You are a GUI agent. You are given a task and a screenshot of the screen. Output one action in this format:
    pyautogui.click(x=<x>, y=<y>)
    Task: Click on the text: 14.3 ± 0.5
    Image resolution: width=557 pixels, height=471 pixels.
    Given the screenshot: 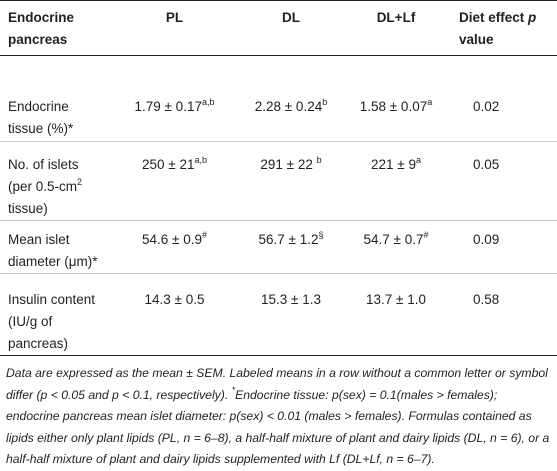 What is the action you would take?
    pyautogui.click(x=174, y=299)
    